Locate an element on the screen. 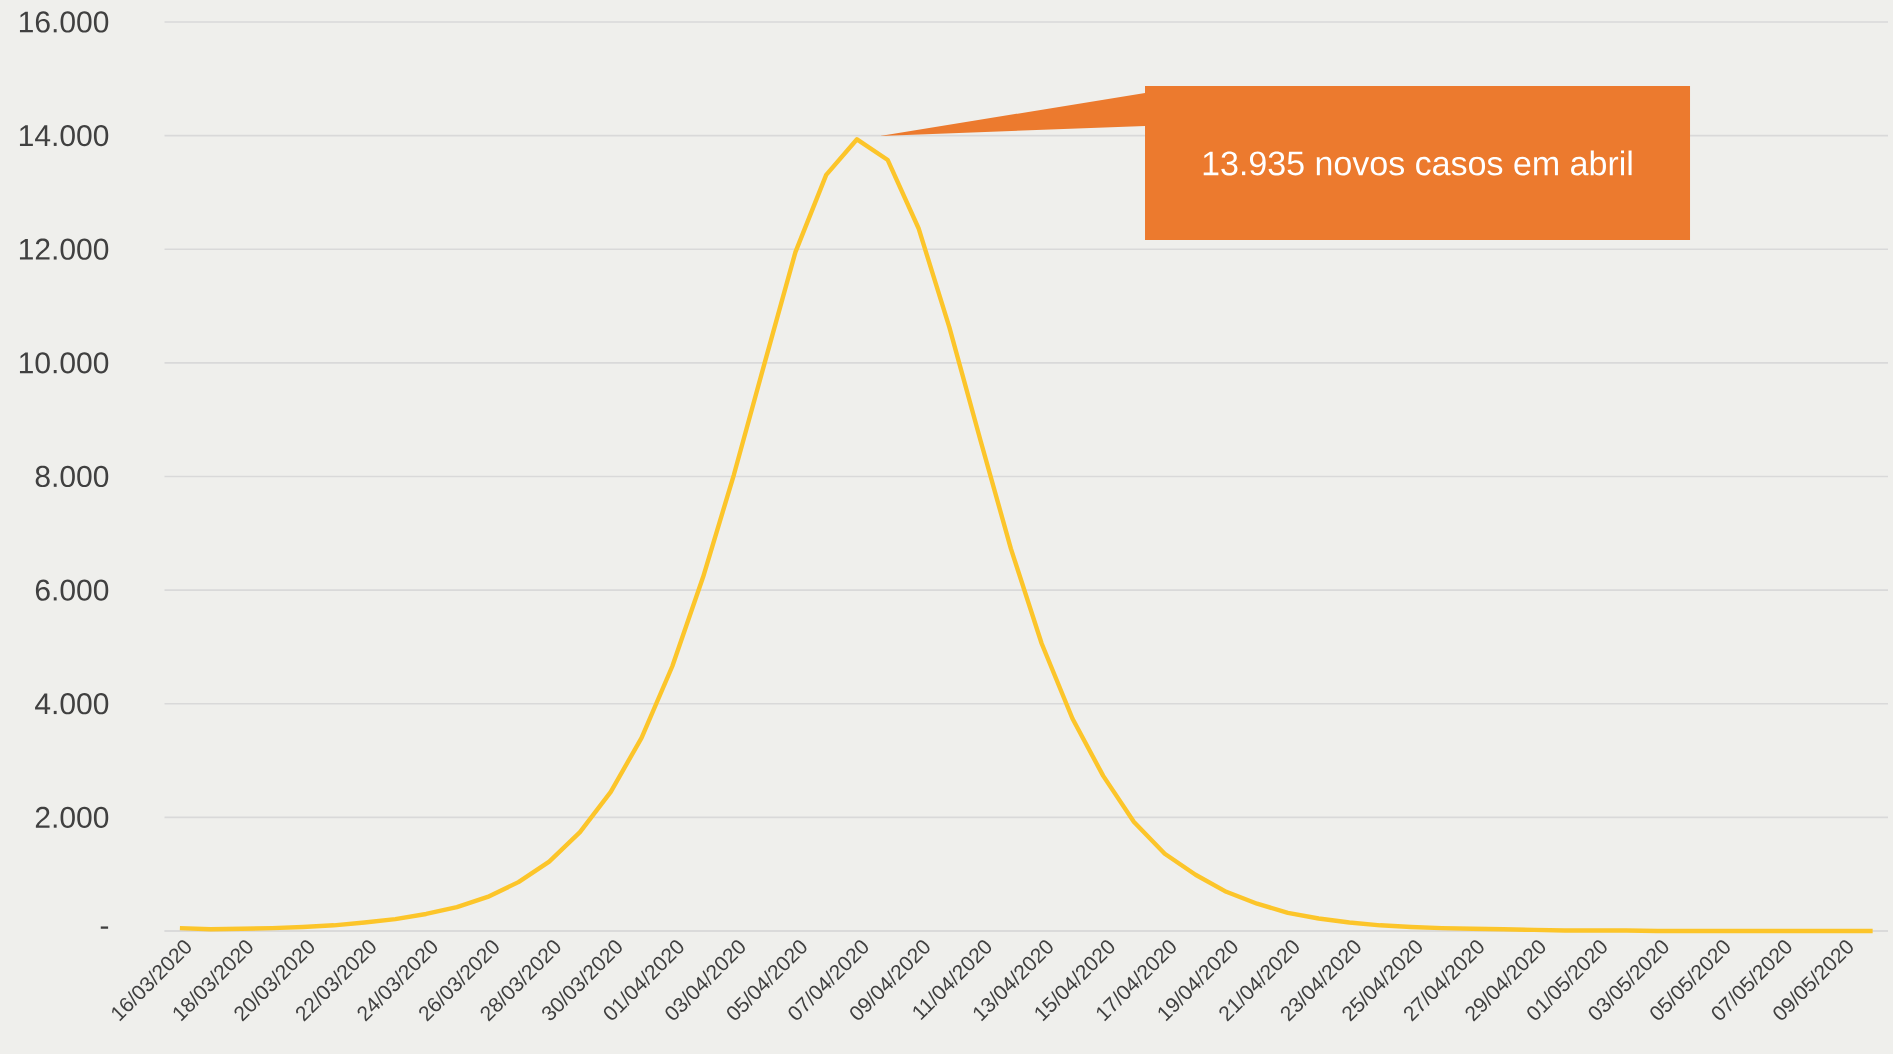  y-tick-label: 14.000 is located at coordinates (64, 135).